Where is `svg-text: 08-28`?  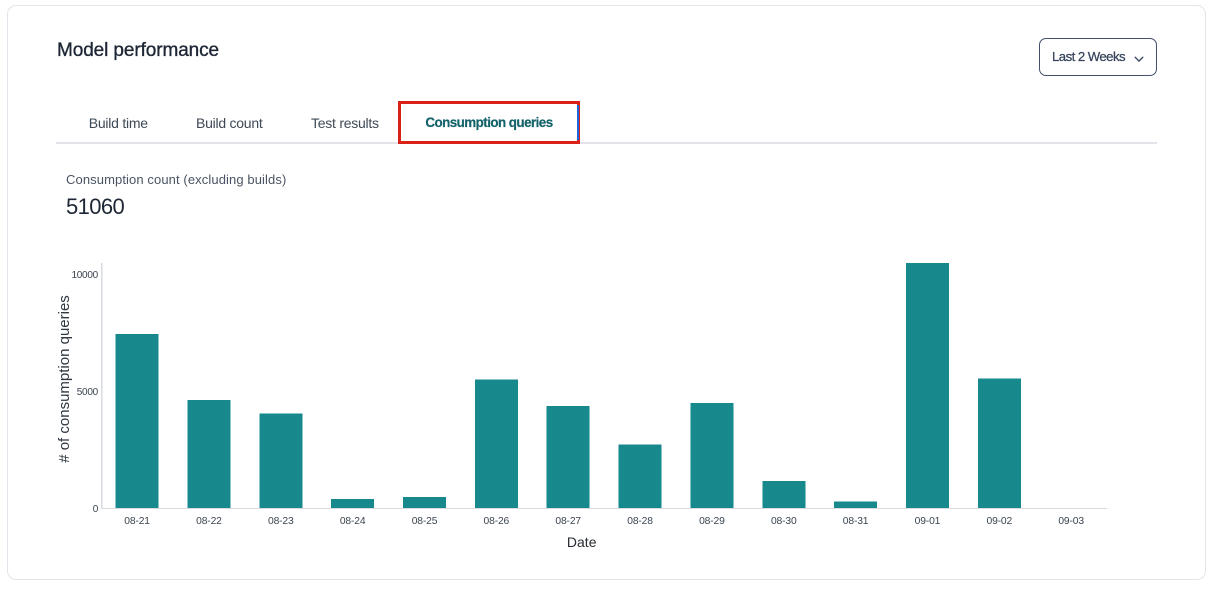 svg-text: 08-28 is located at coordinates (640, 521).